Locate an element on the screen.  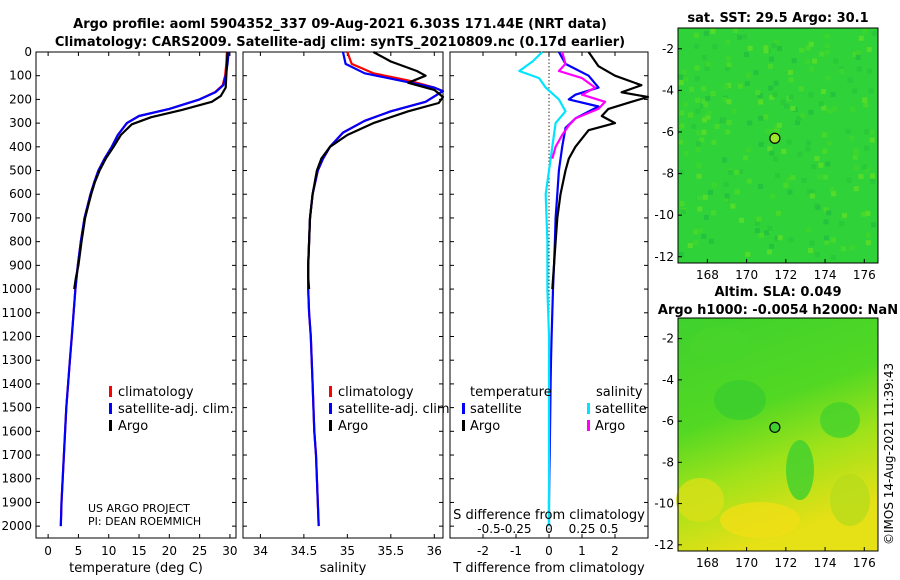
sla-map-subtitle: Argo h1000: -0.0054 h2000: NaN is located at coordinates (778, 310).